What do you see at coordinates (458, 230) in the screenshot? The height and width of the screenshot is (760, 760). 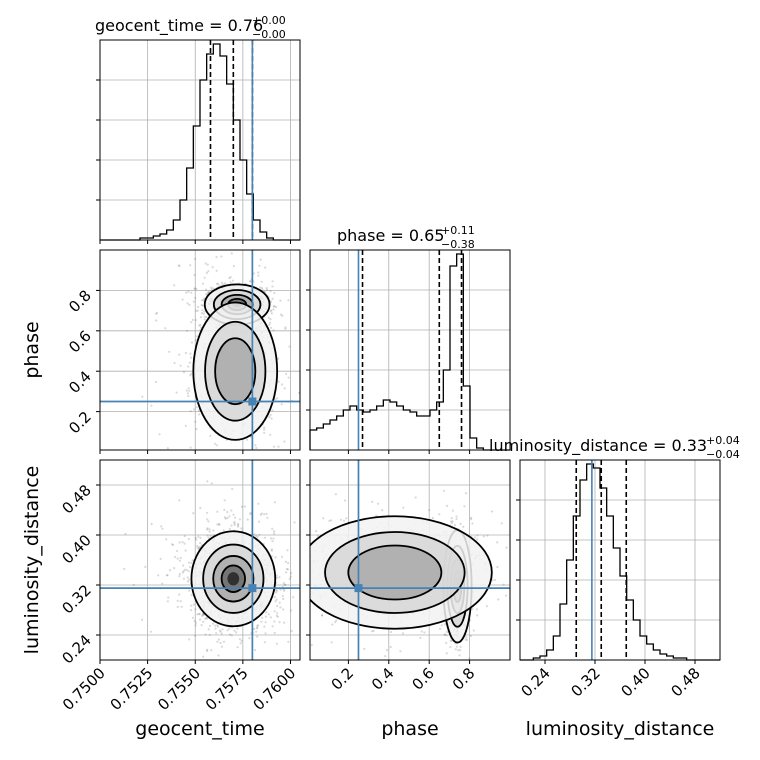 I see `title-phase-sup: +0.11` at bounding box center [458, 230].